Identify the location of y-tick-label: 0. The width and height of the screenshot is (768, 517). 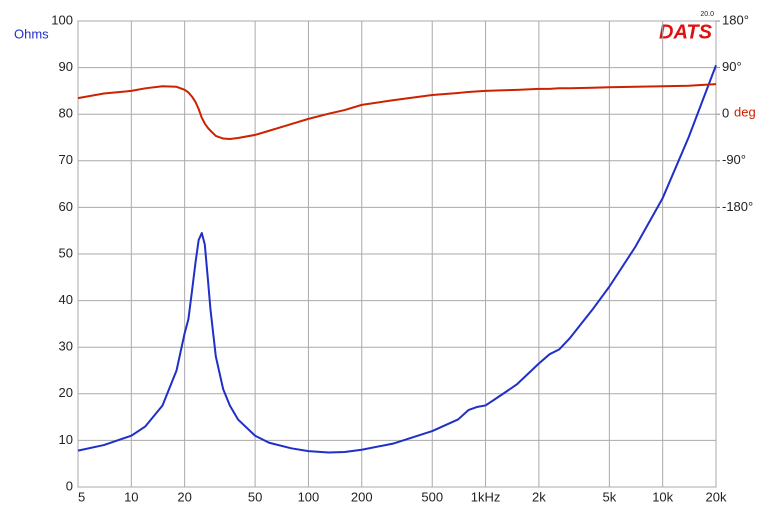
(69, 485).